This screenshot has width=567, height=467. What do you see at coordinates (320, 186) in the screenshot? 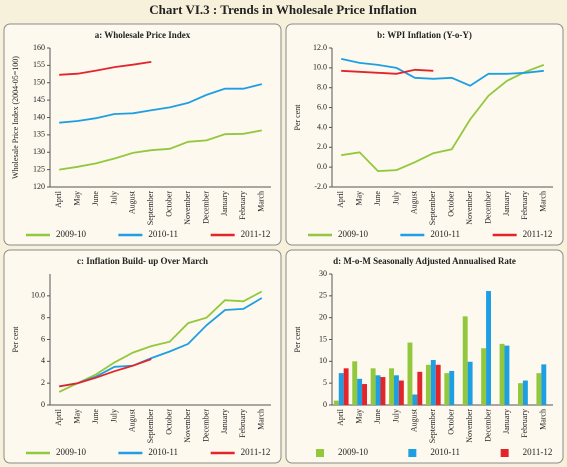
I see `y-tick-label: -2.0` at bounding box center [320, 186].